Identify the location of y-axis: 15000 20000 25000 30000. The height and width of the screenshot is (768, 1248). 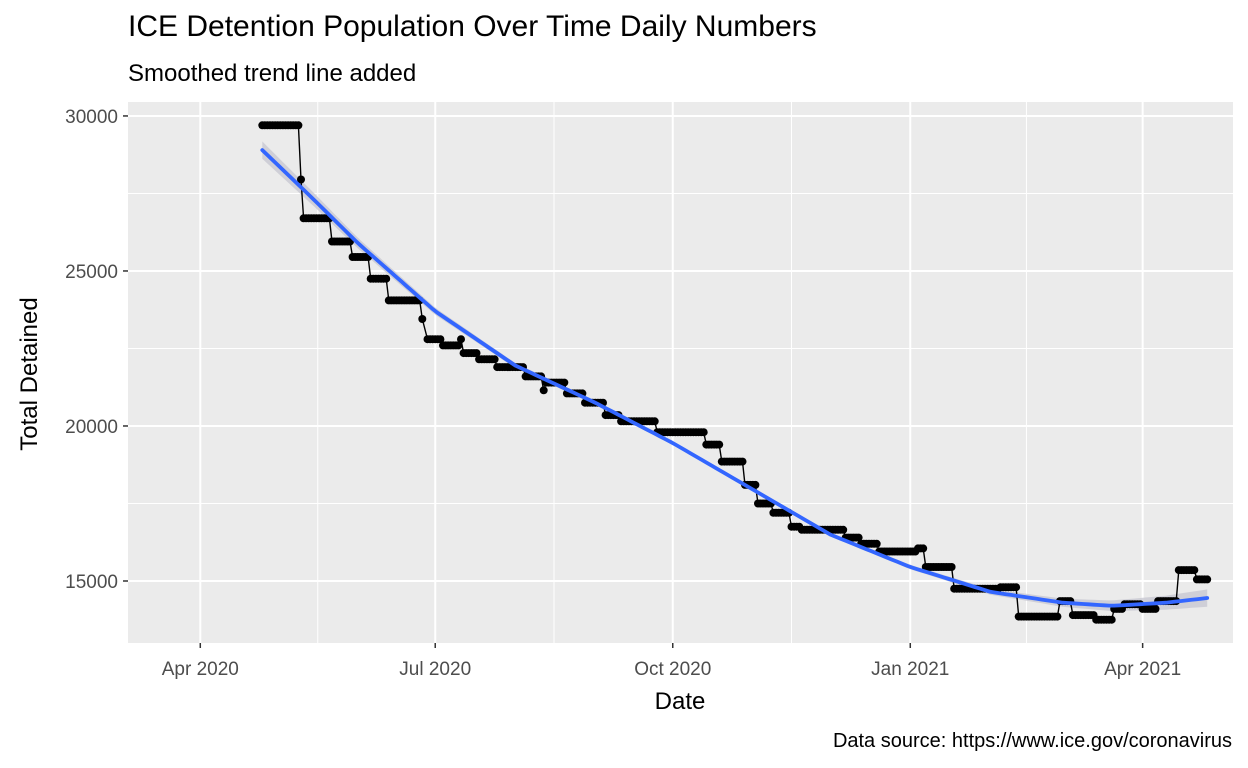
(96, 350).